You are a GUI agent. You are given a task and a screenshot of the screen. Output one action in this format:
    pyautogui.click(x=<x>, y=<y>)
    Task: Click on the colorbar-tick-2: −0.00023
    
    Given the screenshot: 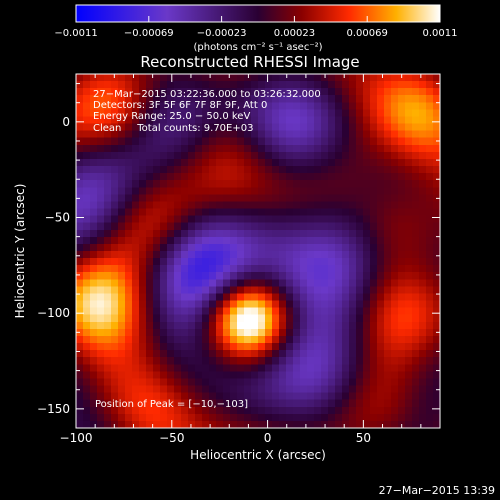 What is the action you would take?
    pyautogui.click(x=222, y=33)
    